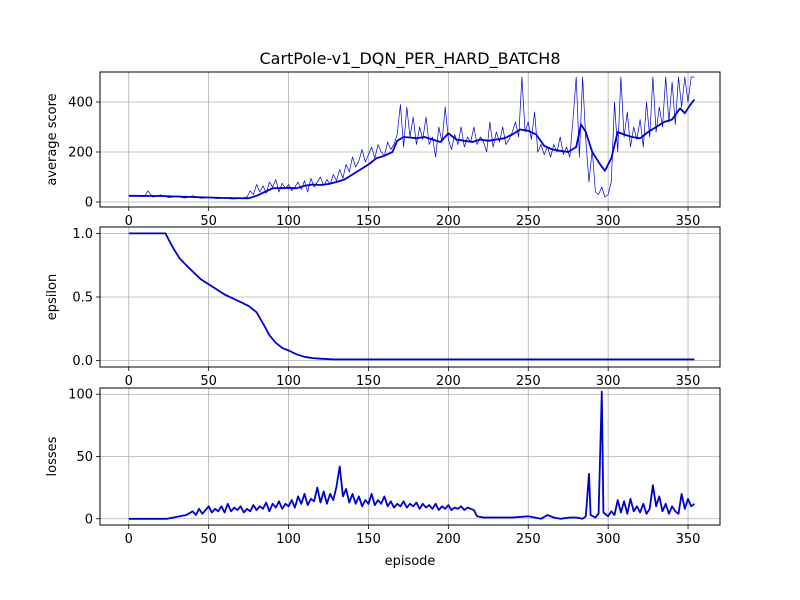 The width and height of the screenshot is (800, 600). I want to click on y-tick-label: 1.0, so click(82, 234).